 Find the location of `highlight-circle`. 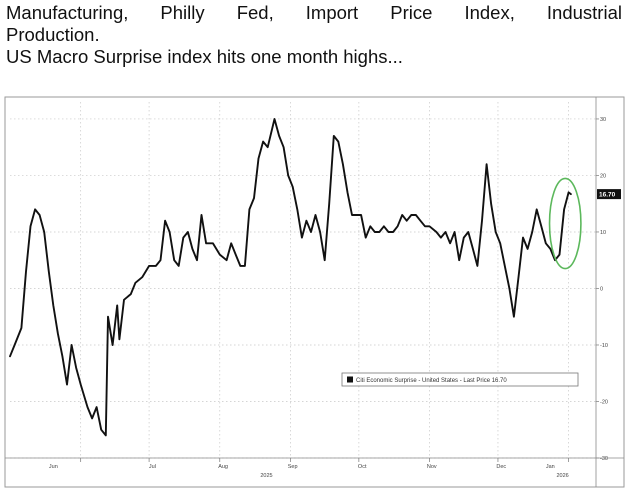

highlight-circle is located at coordinates (565, 223).